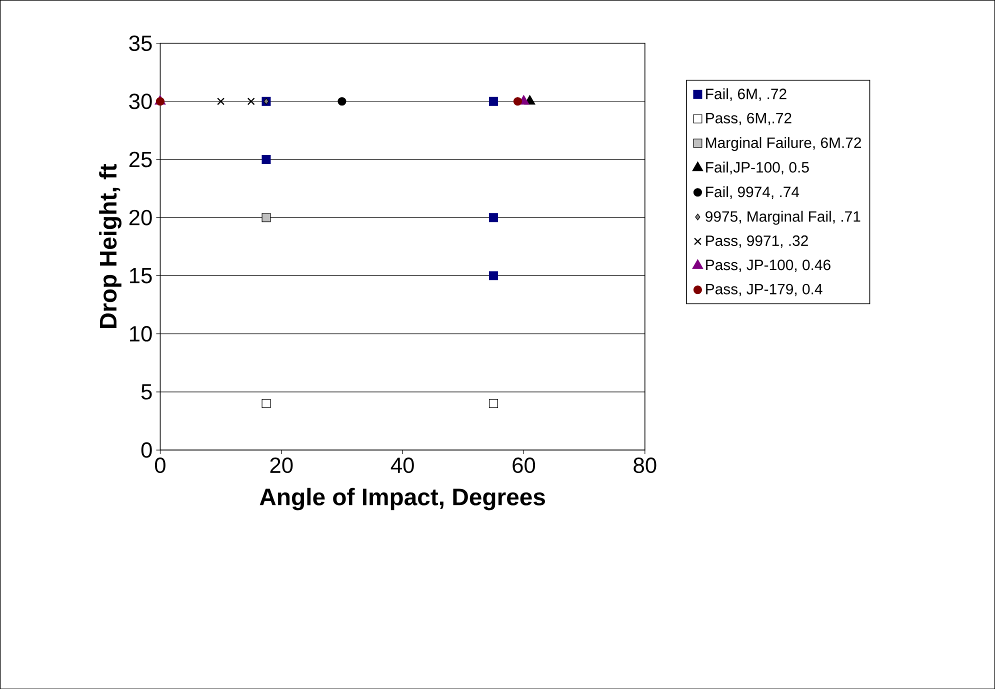  I want to click on x-tick-label: 80, so click(645, 465).